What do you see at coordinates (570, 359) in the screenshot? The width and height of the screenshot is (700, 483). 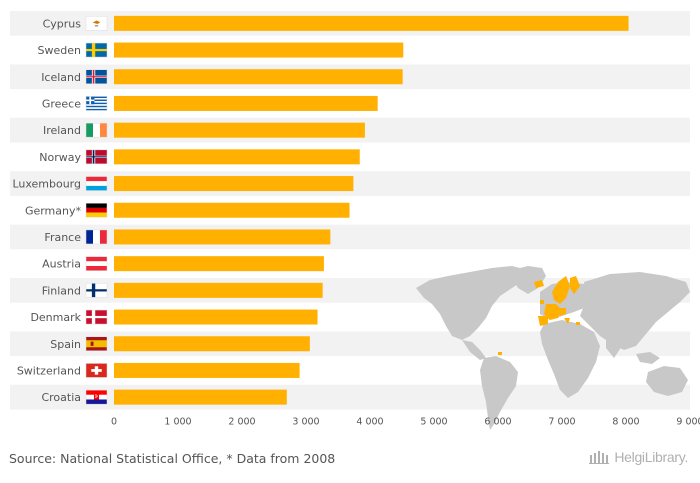 I see `map-africa` at bounding box center [570, 359].